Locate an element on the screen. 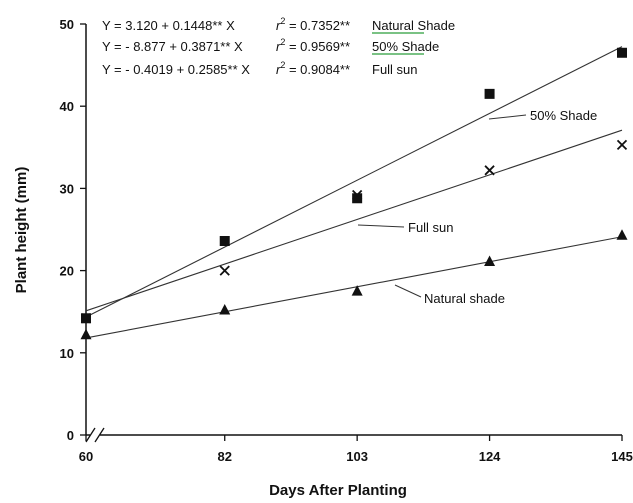 The image size is (633, 503). y-tick-label: 10 is located at coordinates (67, 353).